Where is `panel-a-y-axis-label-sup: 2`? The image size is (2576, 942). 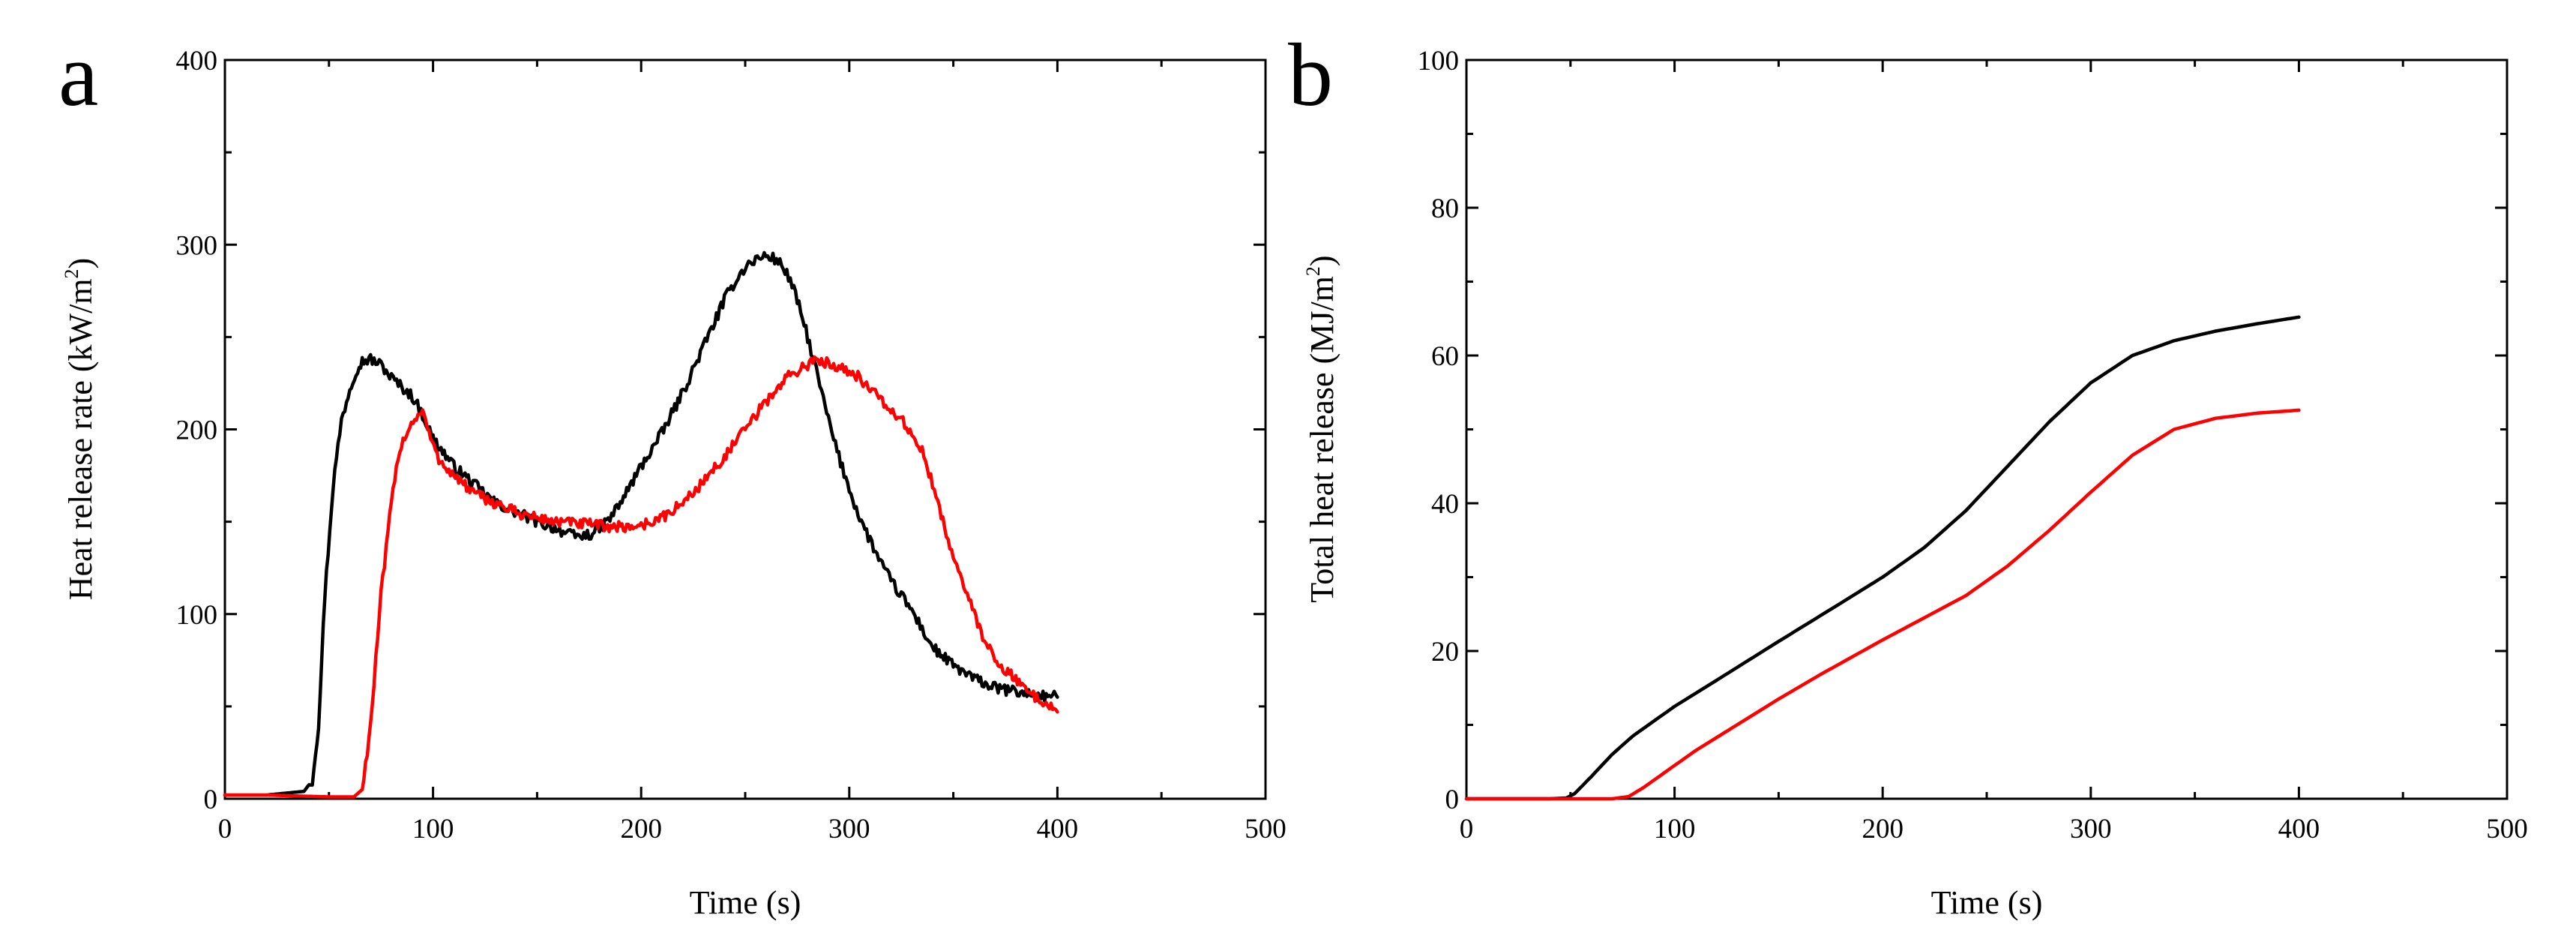
panel-a-y-axis-label-sup: 2 is located at coordinates (71, 273).